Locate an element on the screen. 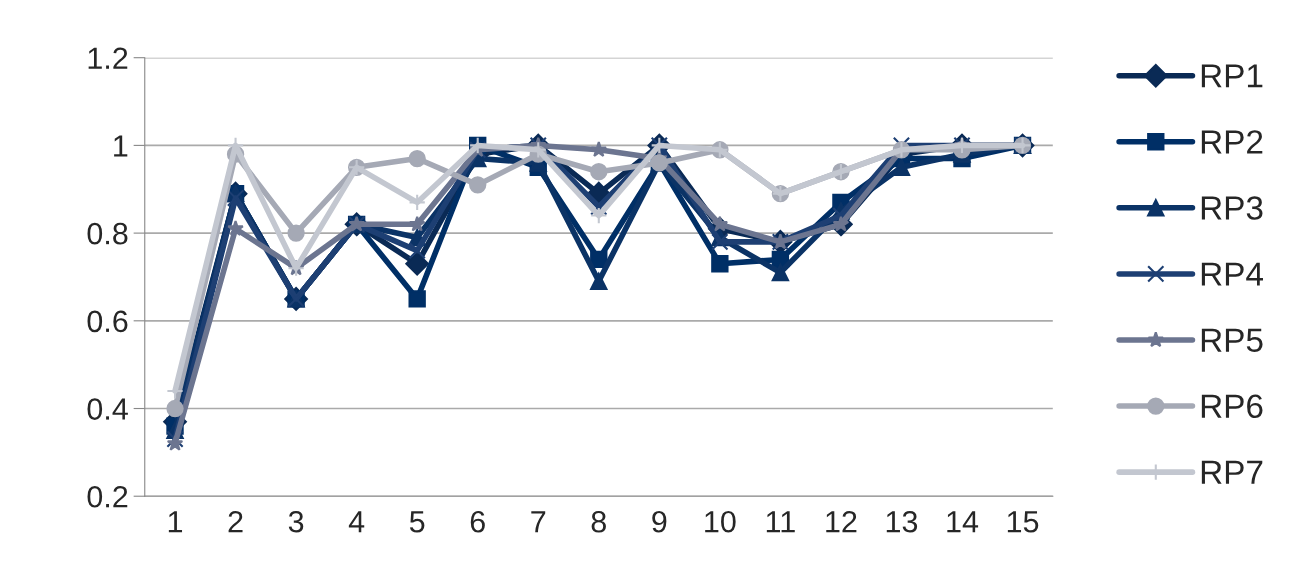 Image resolution: width=1316 pixels, height=577 pixels. x-tick-label: 15 is located at coordinates (1023, 522).